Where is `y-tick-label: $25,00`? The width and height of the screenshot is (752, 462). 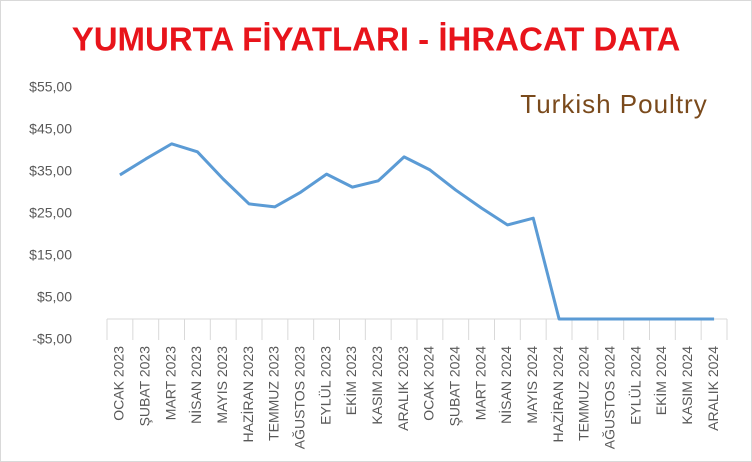
y-tick-label: $25,00 is located at coordinates (50, 213).